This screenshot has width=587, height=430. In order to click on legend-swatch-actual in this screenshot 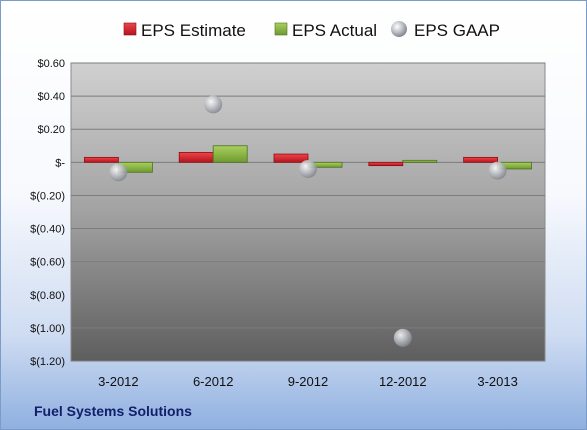, I will do `click(281, 29)`.